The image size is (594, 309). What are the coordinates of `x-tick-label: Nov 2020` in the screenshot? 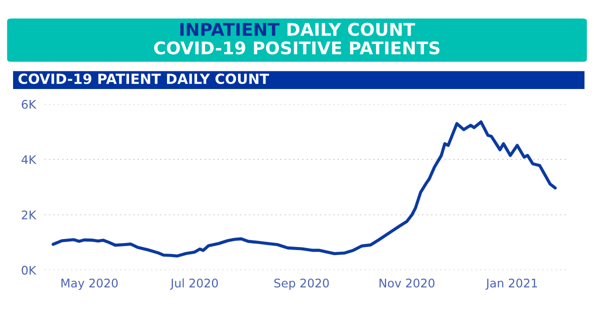 It's located at (407, 283).